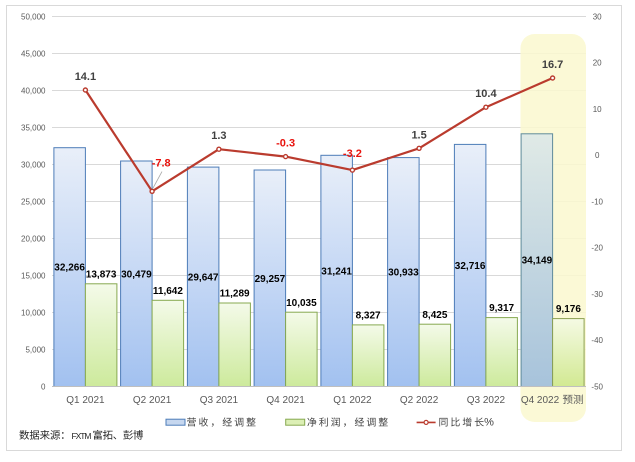  What do you see at coordinates (85, 400) in the screenshot?
I see `svg-text: Q1 2021` at bounding box center [85, 400].